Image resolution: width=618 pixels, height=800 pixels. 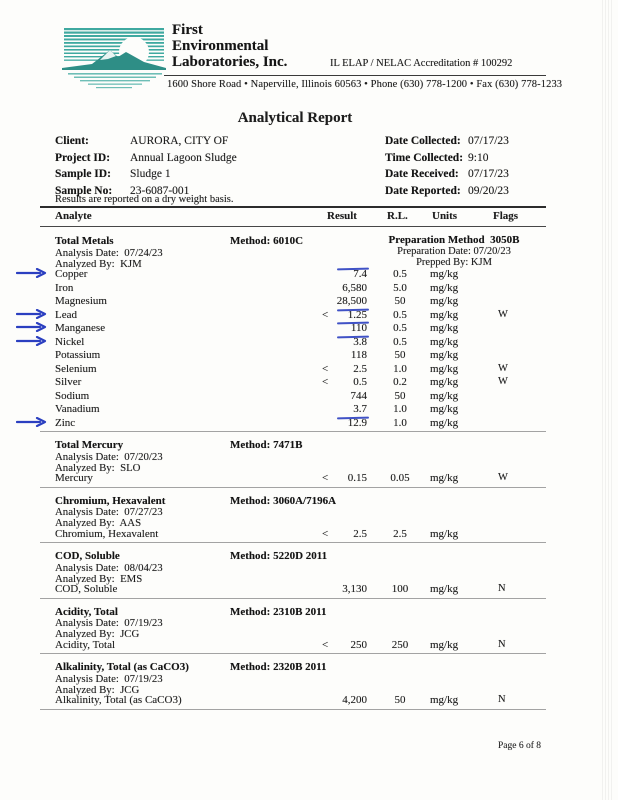 I want to click on date-collected-row: Date Collected: 07/17/23, so click(x=447, y=141).